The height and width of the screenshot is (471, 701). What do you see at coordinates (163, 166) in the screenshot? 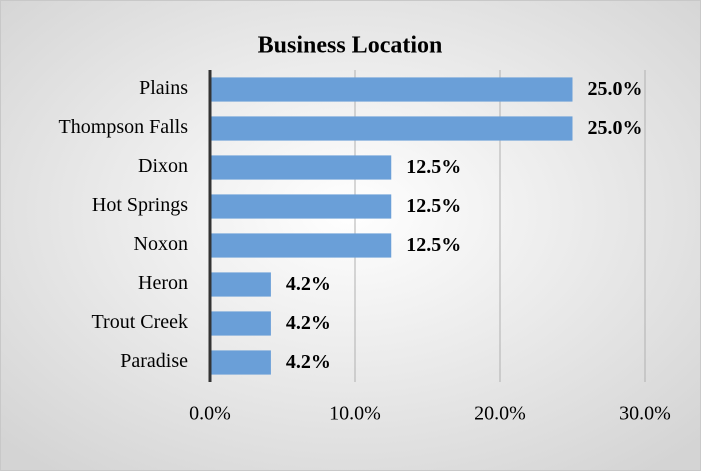
I see `y-tick-label: Dixon` at bounding box center [163, 166].